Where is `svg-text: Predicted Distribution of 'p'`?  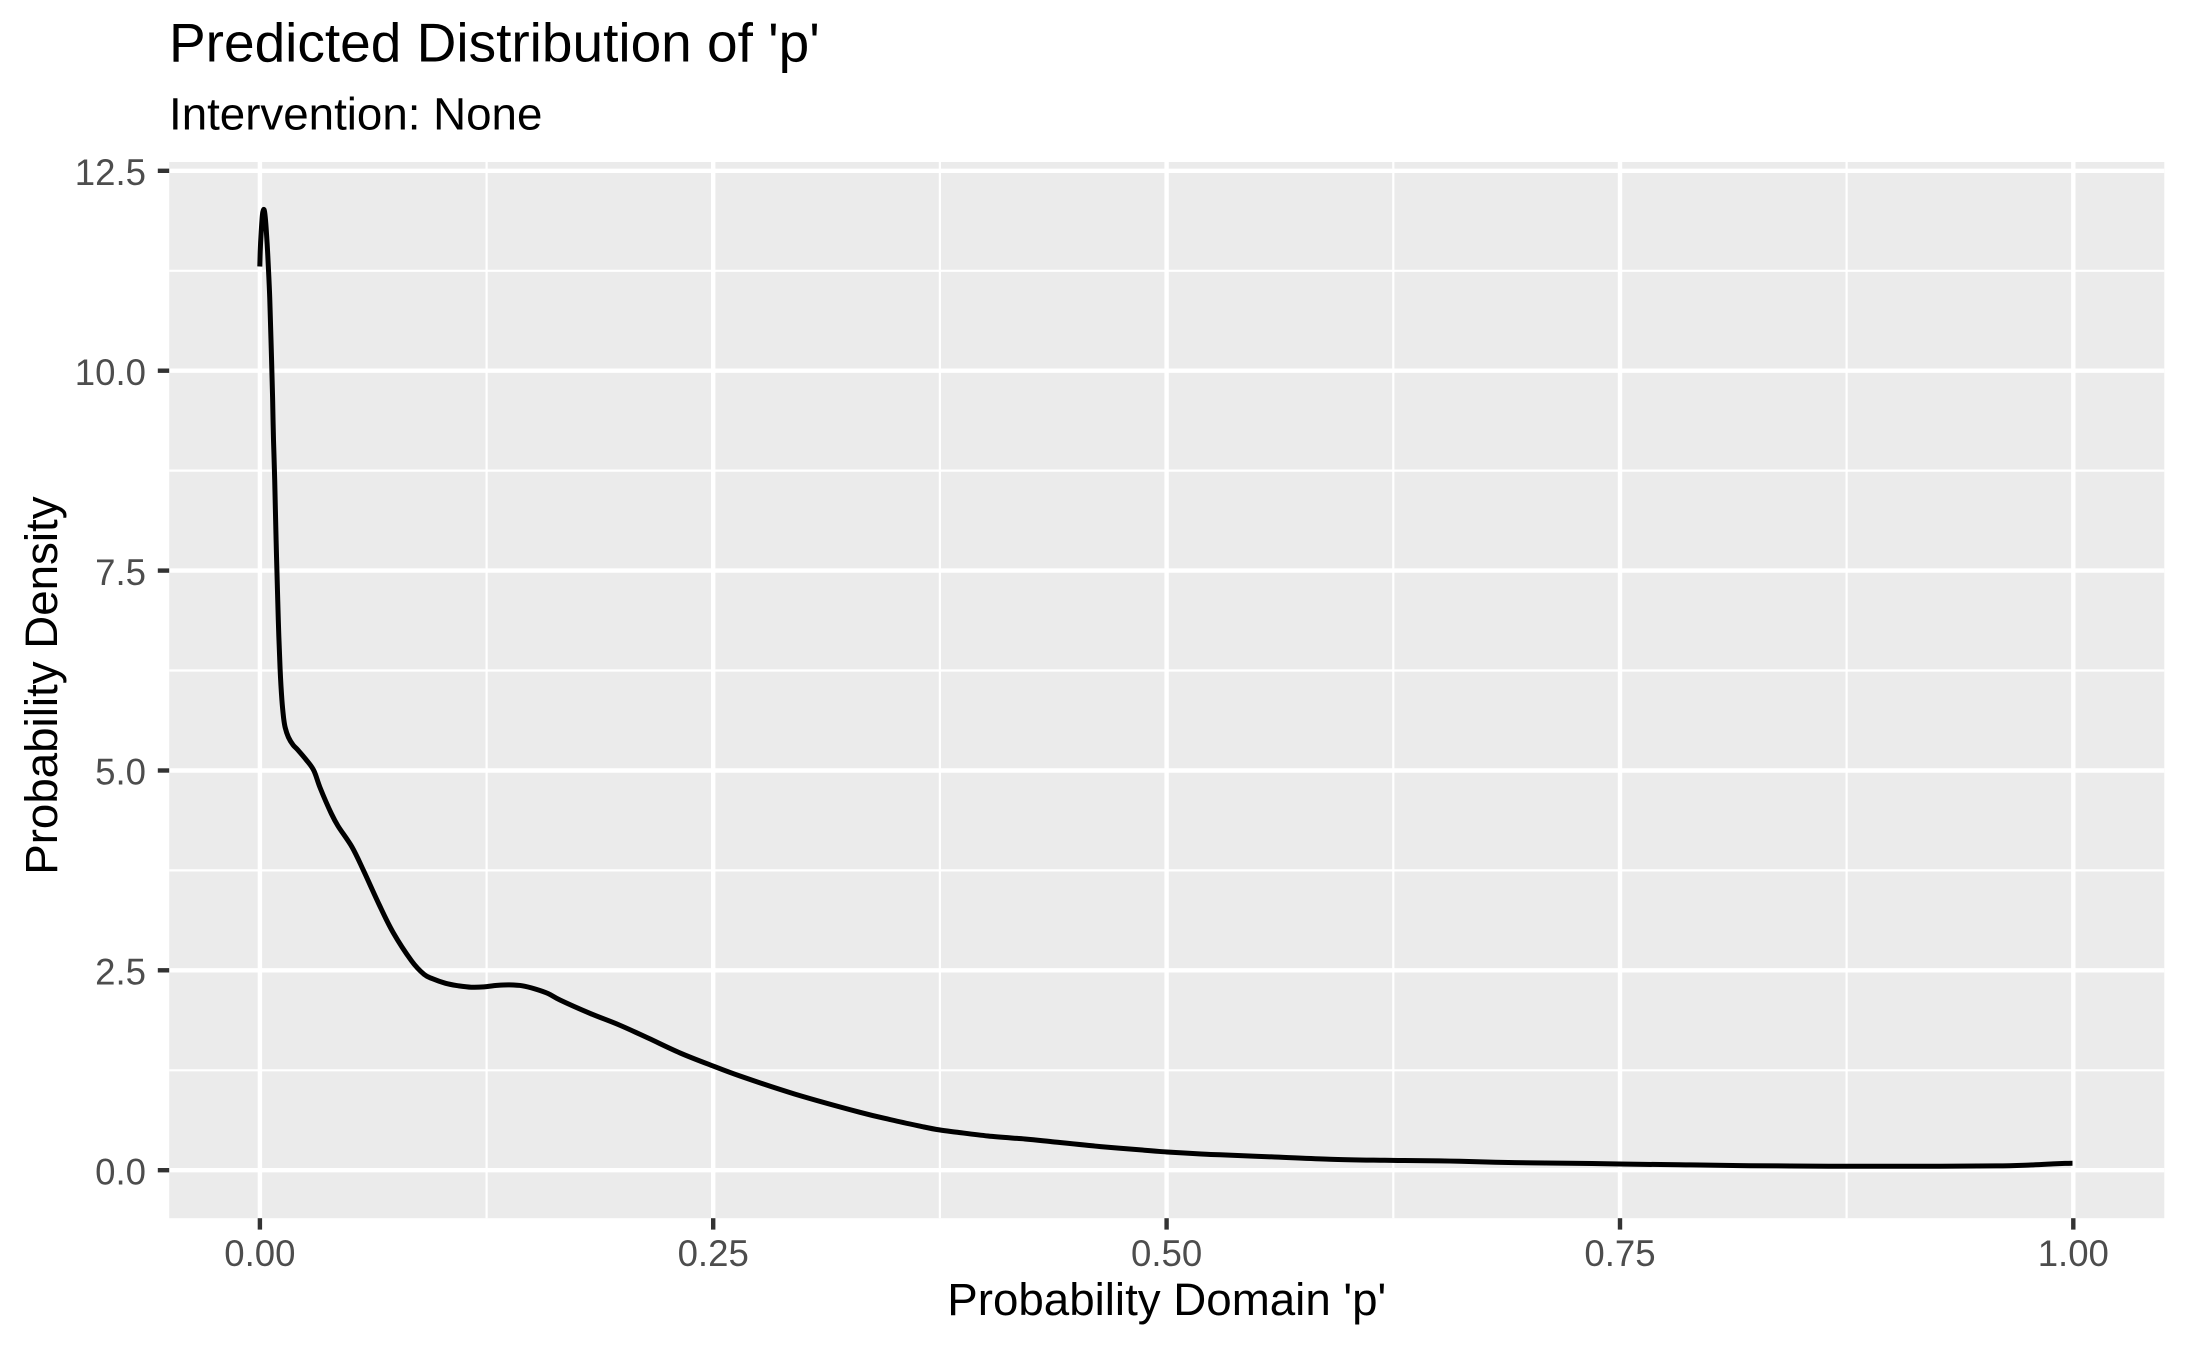
svg-text: Predicted Distribution of 'p' is located at coordinates (494, 43).